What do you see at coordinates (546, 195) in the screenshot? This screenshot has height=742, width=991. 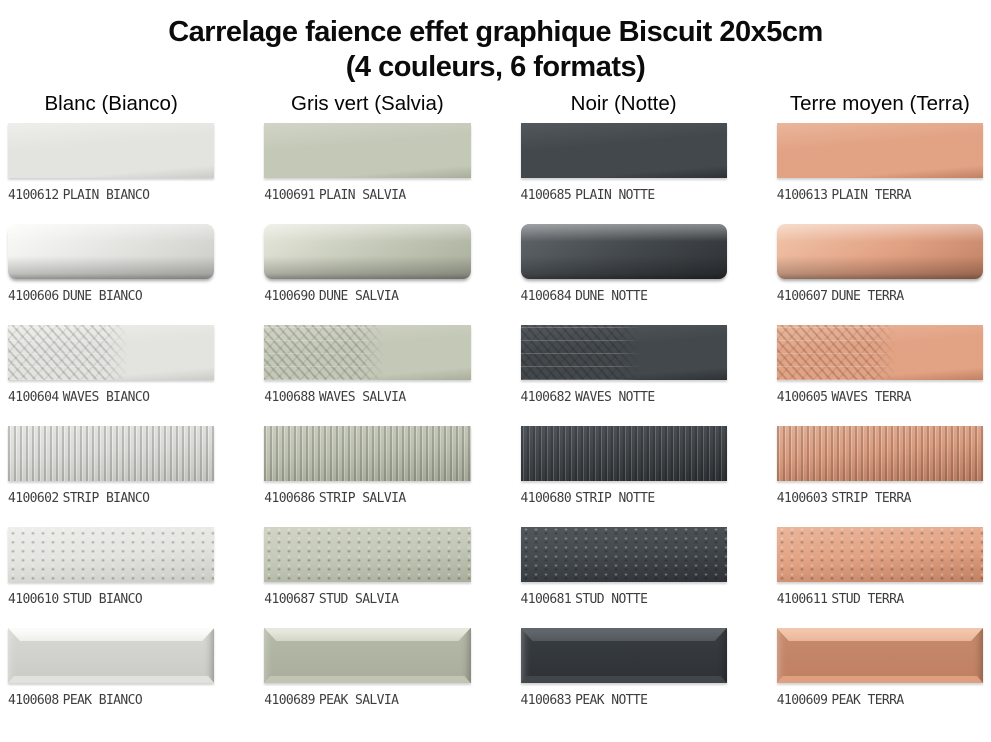 I see `product-code: 4100685` at bounding box center [546, 195].